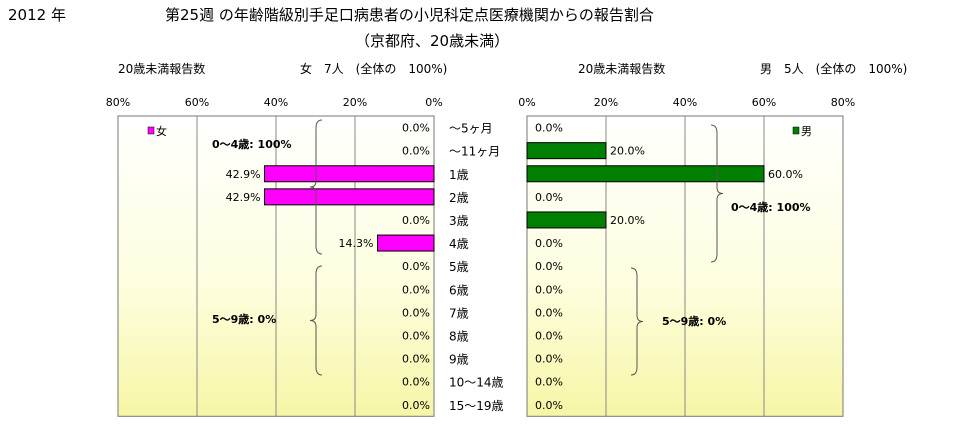 This screenshot has width=968, height=443. Describe the element at coordinates (151, 130) in the screenshot. I see `female-legend-swatch` at that location.